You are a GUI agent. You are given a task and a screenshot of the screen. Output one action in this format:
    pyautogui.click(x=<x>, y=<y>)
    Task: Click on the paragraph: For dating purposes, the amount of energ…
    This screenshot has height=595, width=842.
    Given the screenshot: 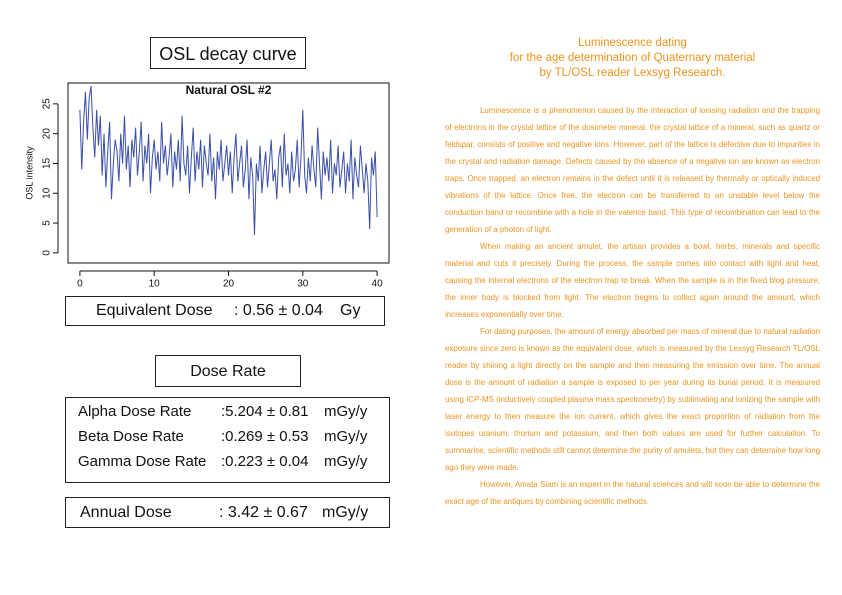 What is the action you would take?
    pyautogui.click(x=632, y=399)
    